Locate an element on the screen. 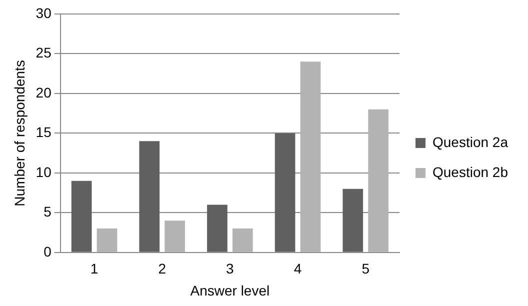  x-tick-label: 4 is located at coordinates (298, 268).